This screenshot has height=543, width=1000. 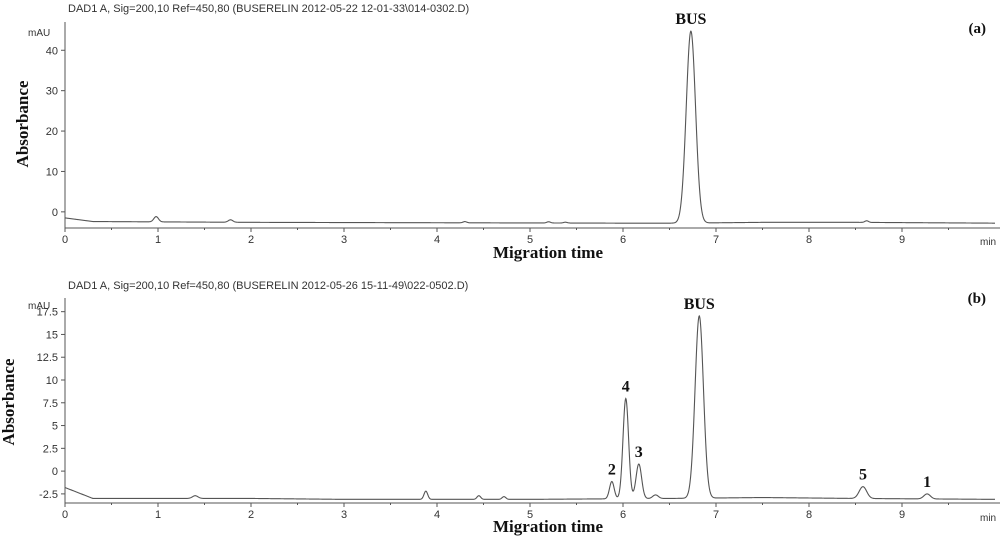 I want to click on panel-a-y-tick-label: 40, so click(x=52, y=51).